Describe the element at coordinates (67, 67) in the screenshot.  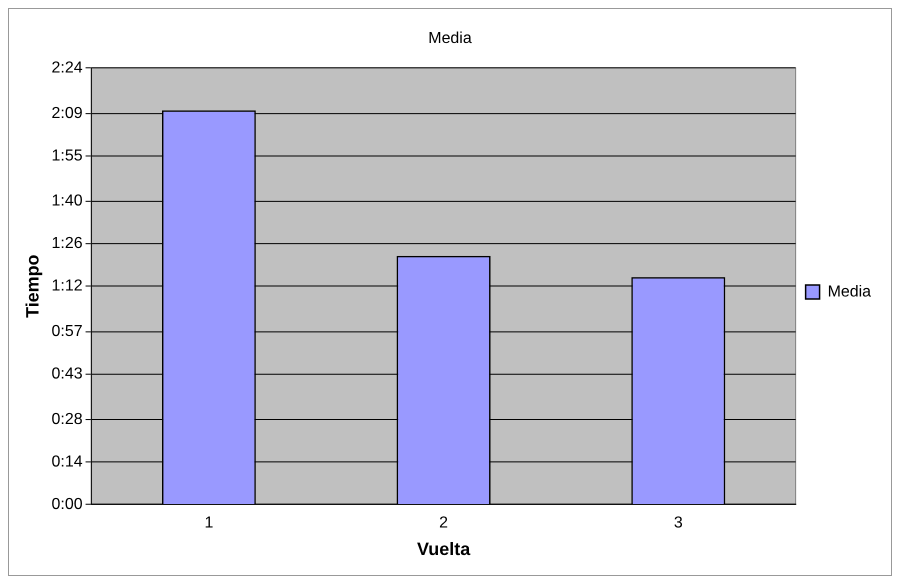
I see `y-tick-label: 2:24` at that location.